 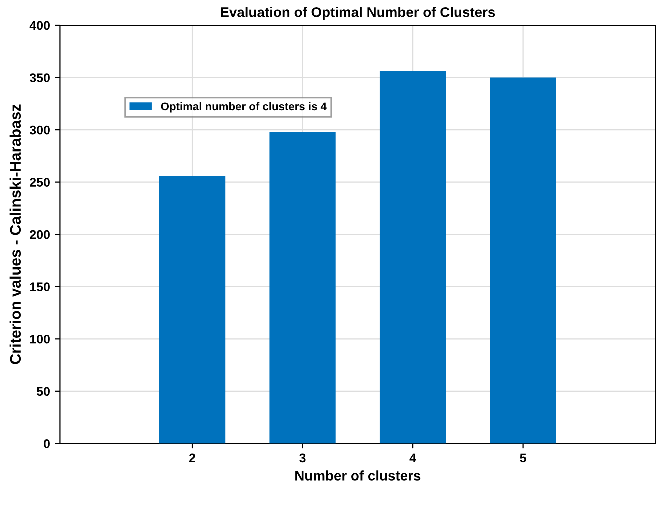 I want to click on y-axis-title: Criterion values - Calinski-Harabasz, so click(x=16, y=234).